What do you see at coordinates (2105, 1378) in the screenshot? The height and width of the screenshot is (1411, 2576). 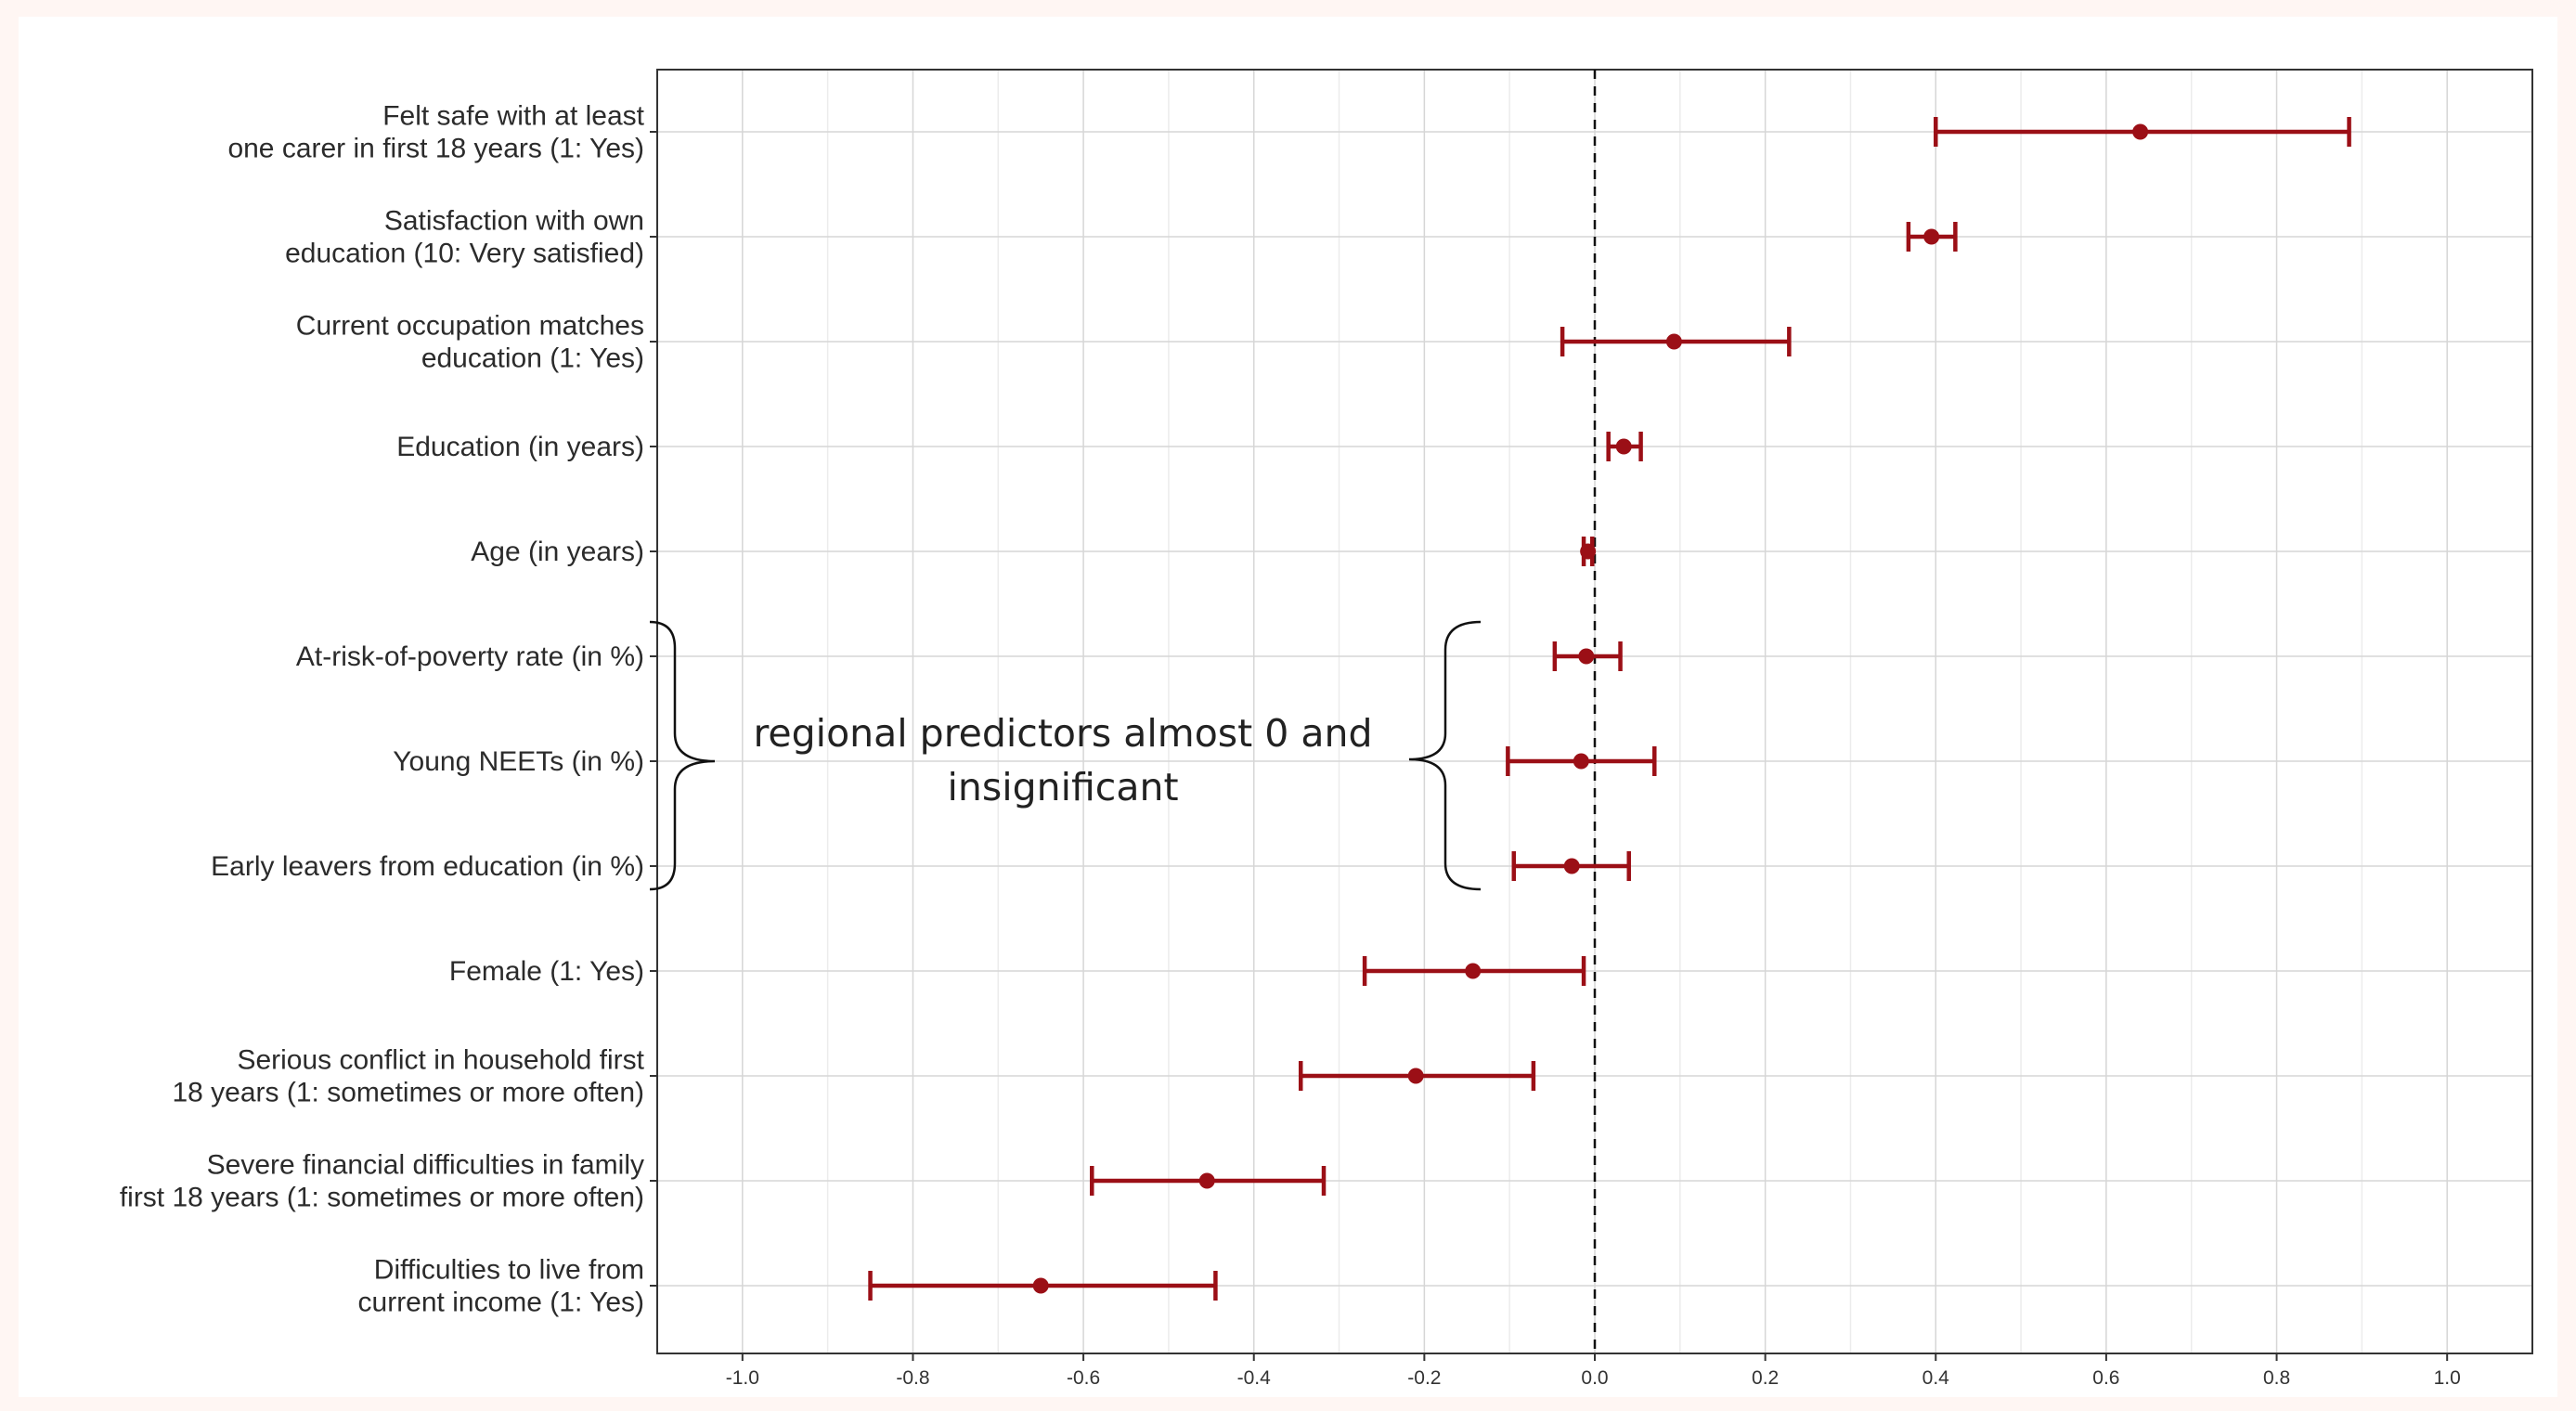 I see `x-tick-label: 0.6` at bounding box center [2105, 1378].